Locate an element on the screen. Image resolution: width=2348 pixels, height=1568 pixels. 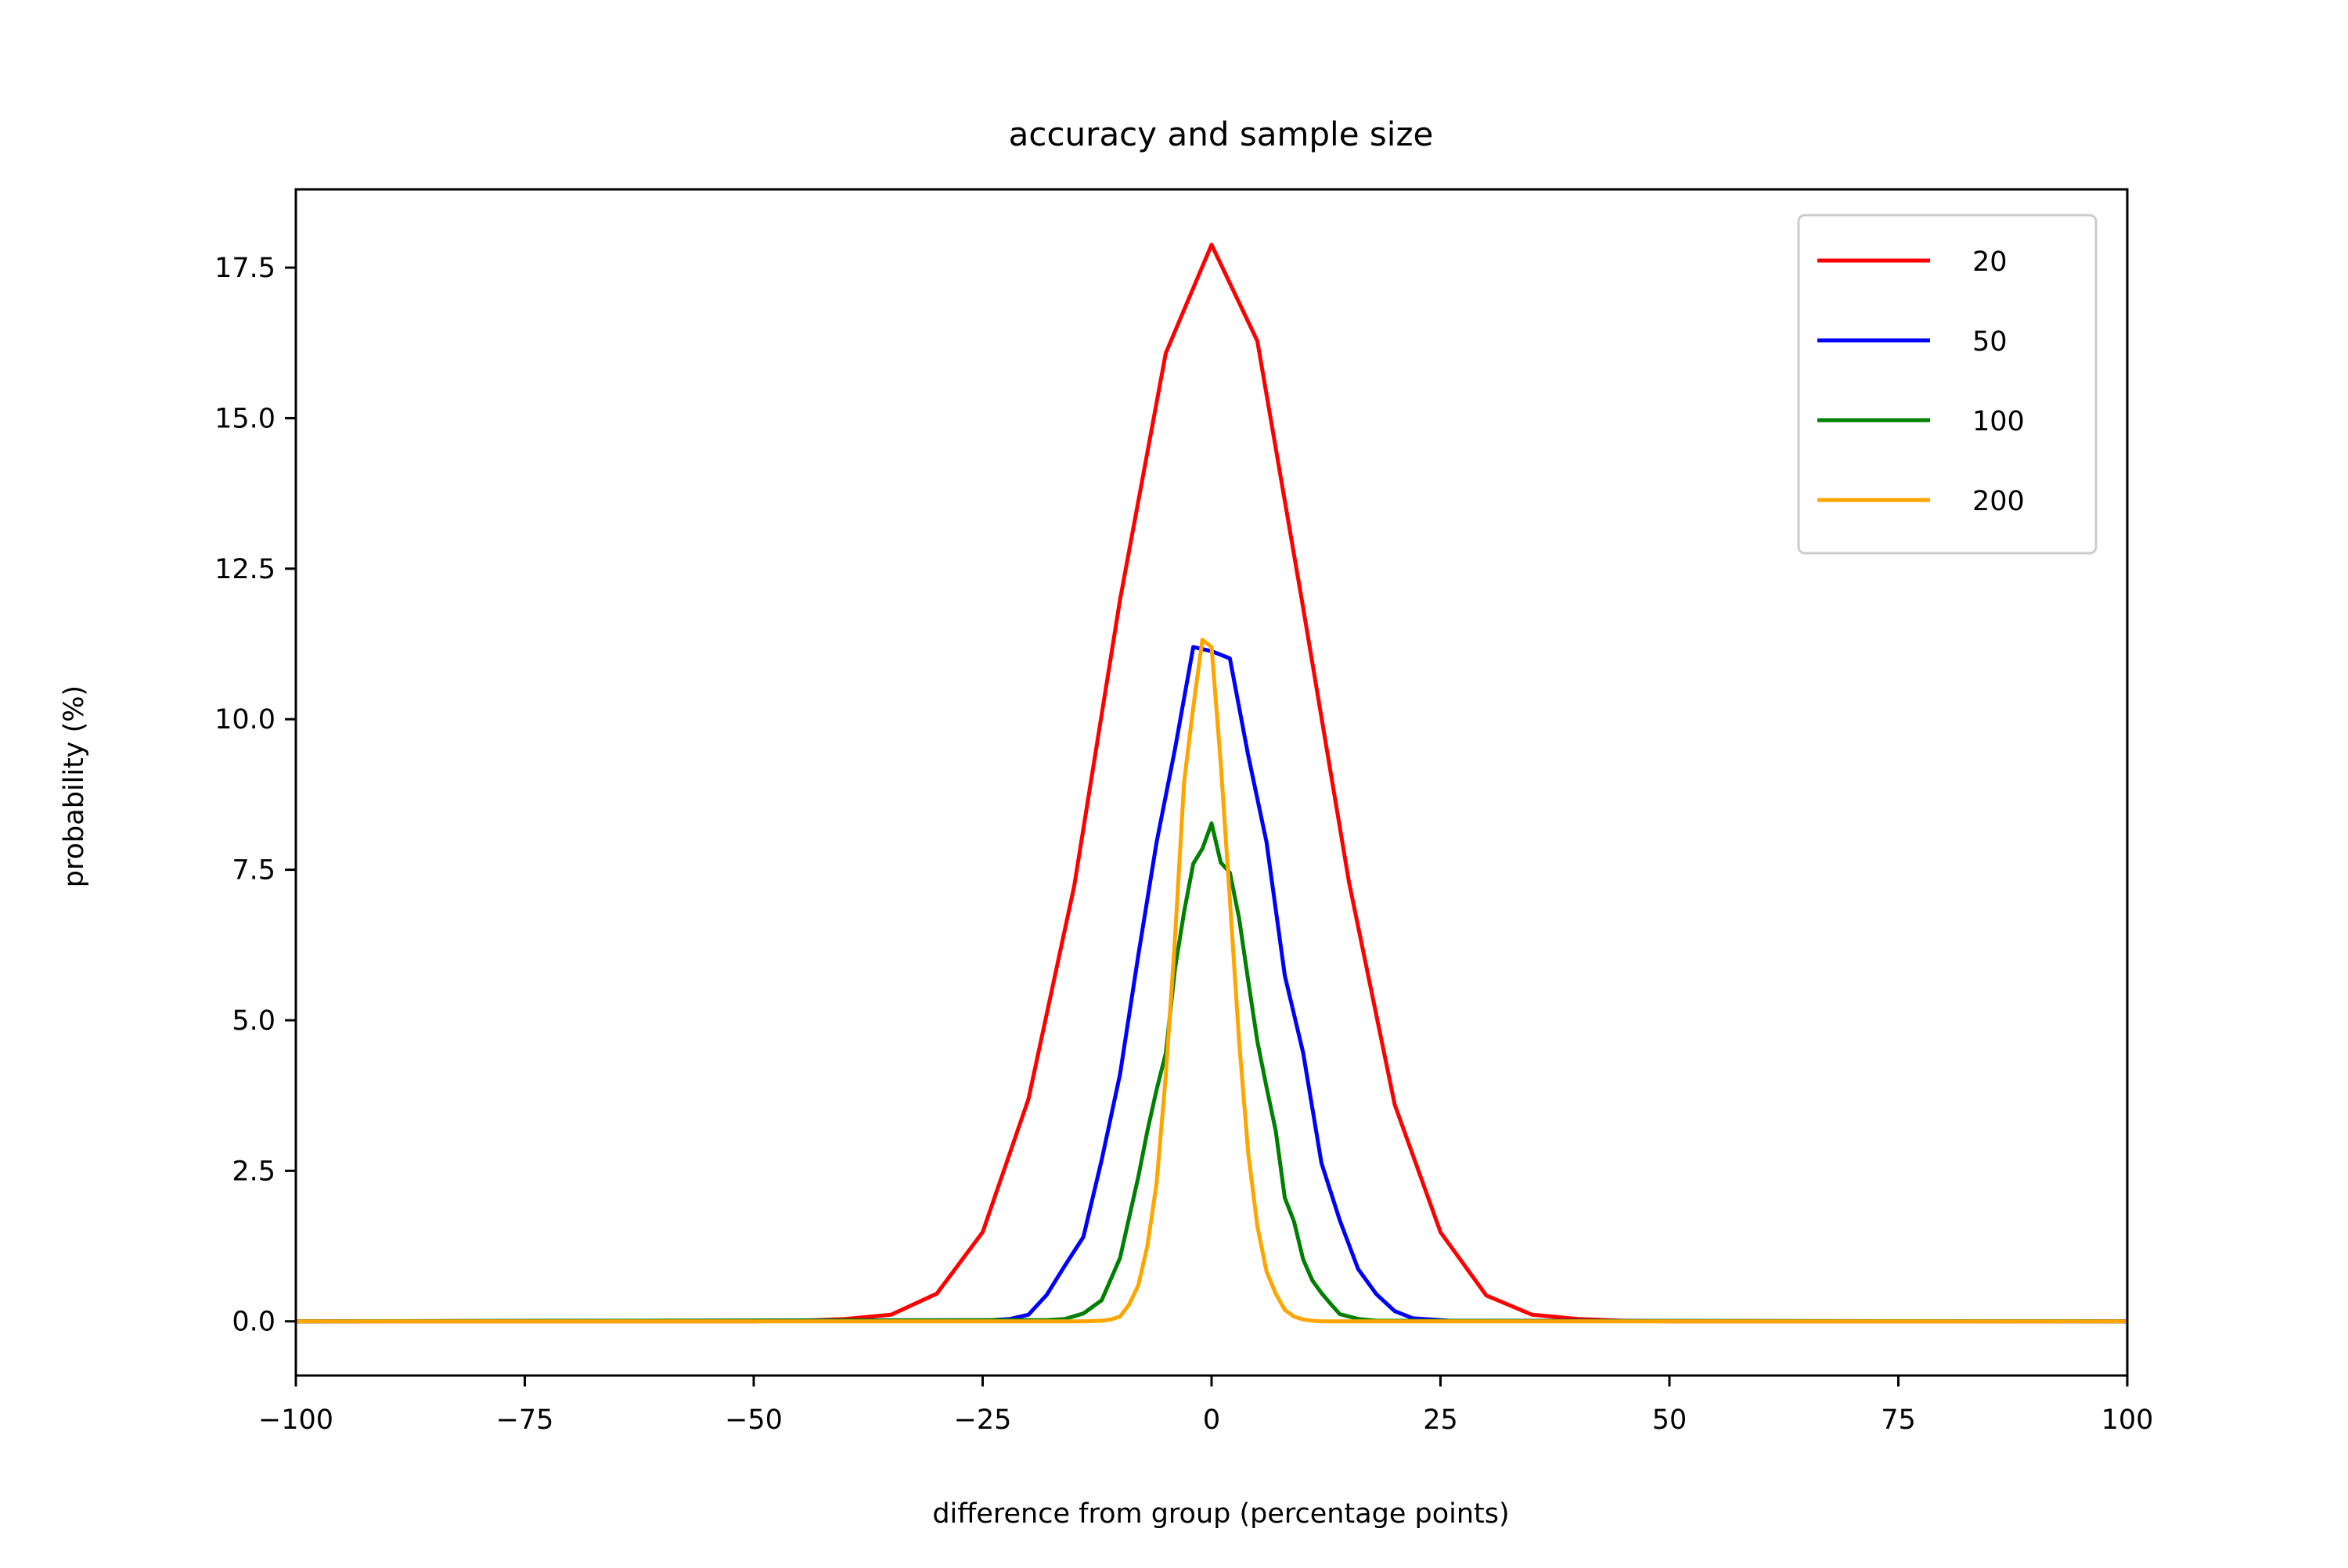
y-tick-label: 12.5 is located at coordinates (245, 569).